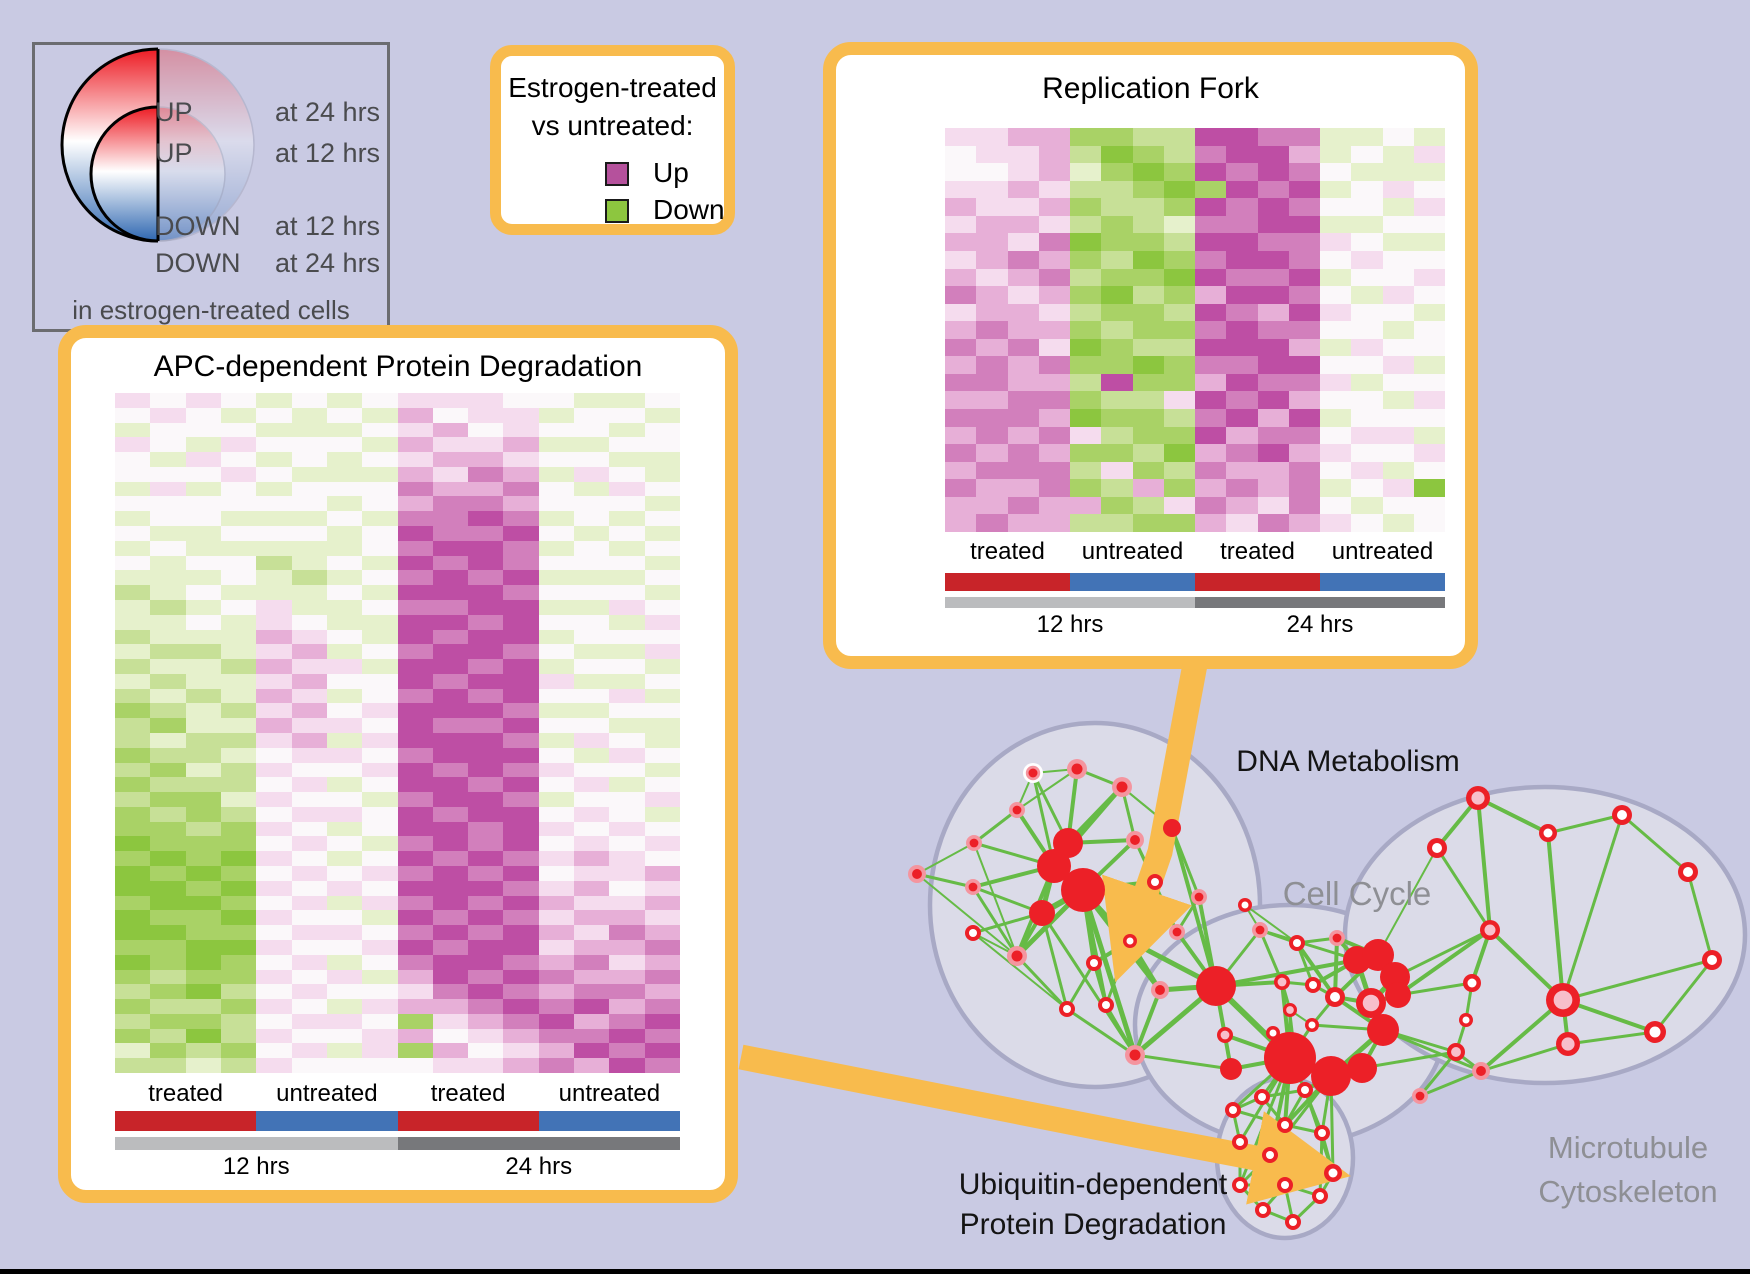 Image resolution: width=1750 pixels, height=1279 pixels. What do you see at coordinates (397, 1121) in the screenshot?
I see `apc-condition-bar` at bounding box center [397, 1121].